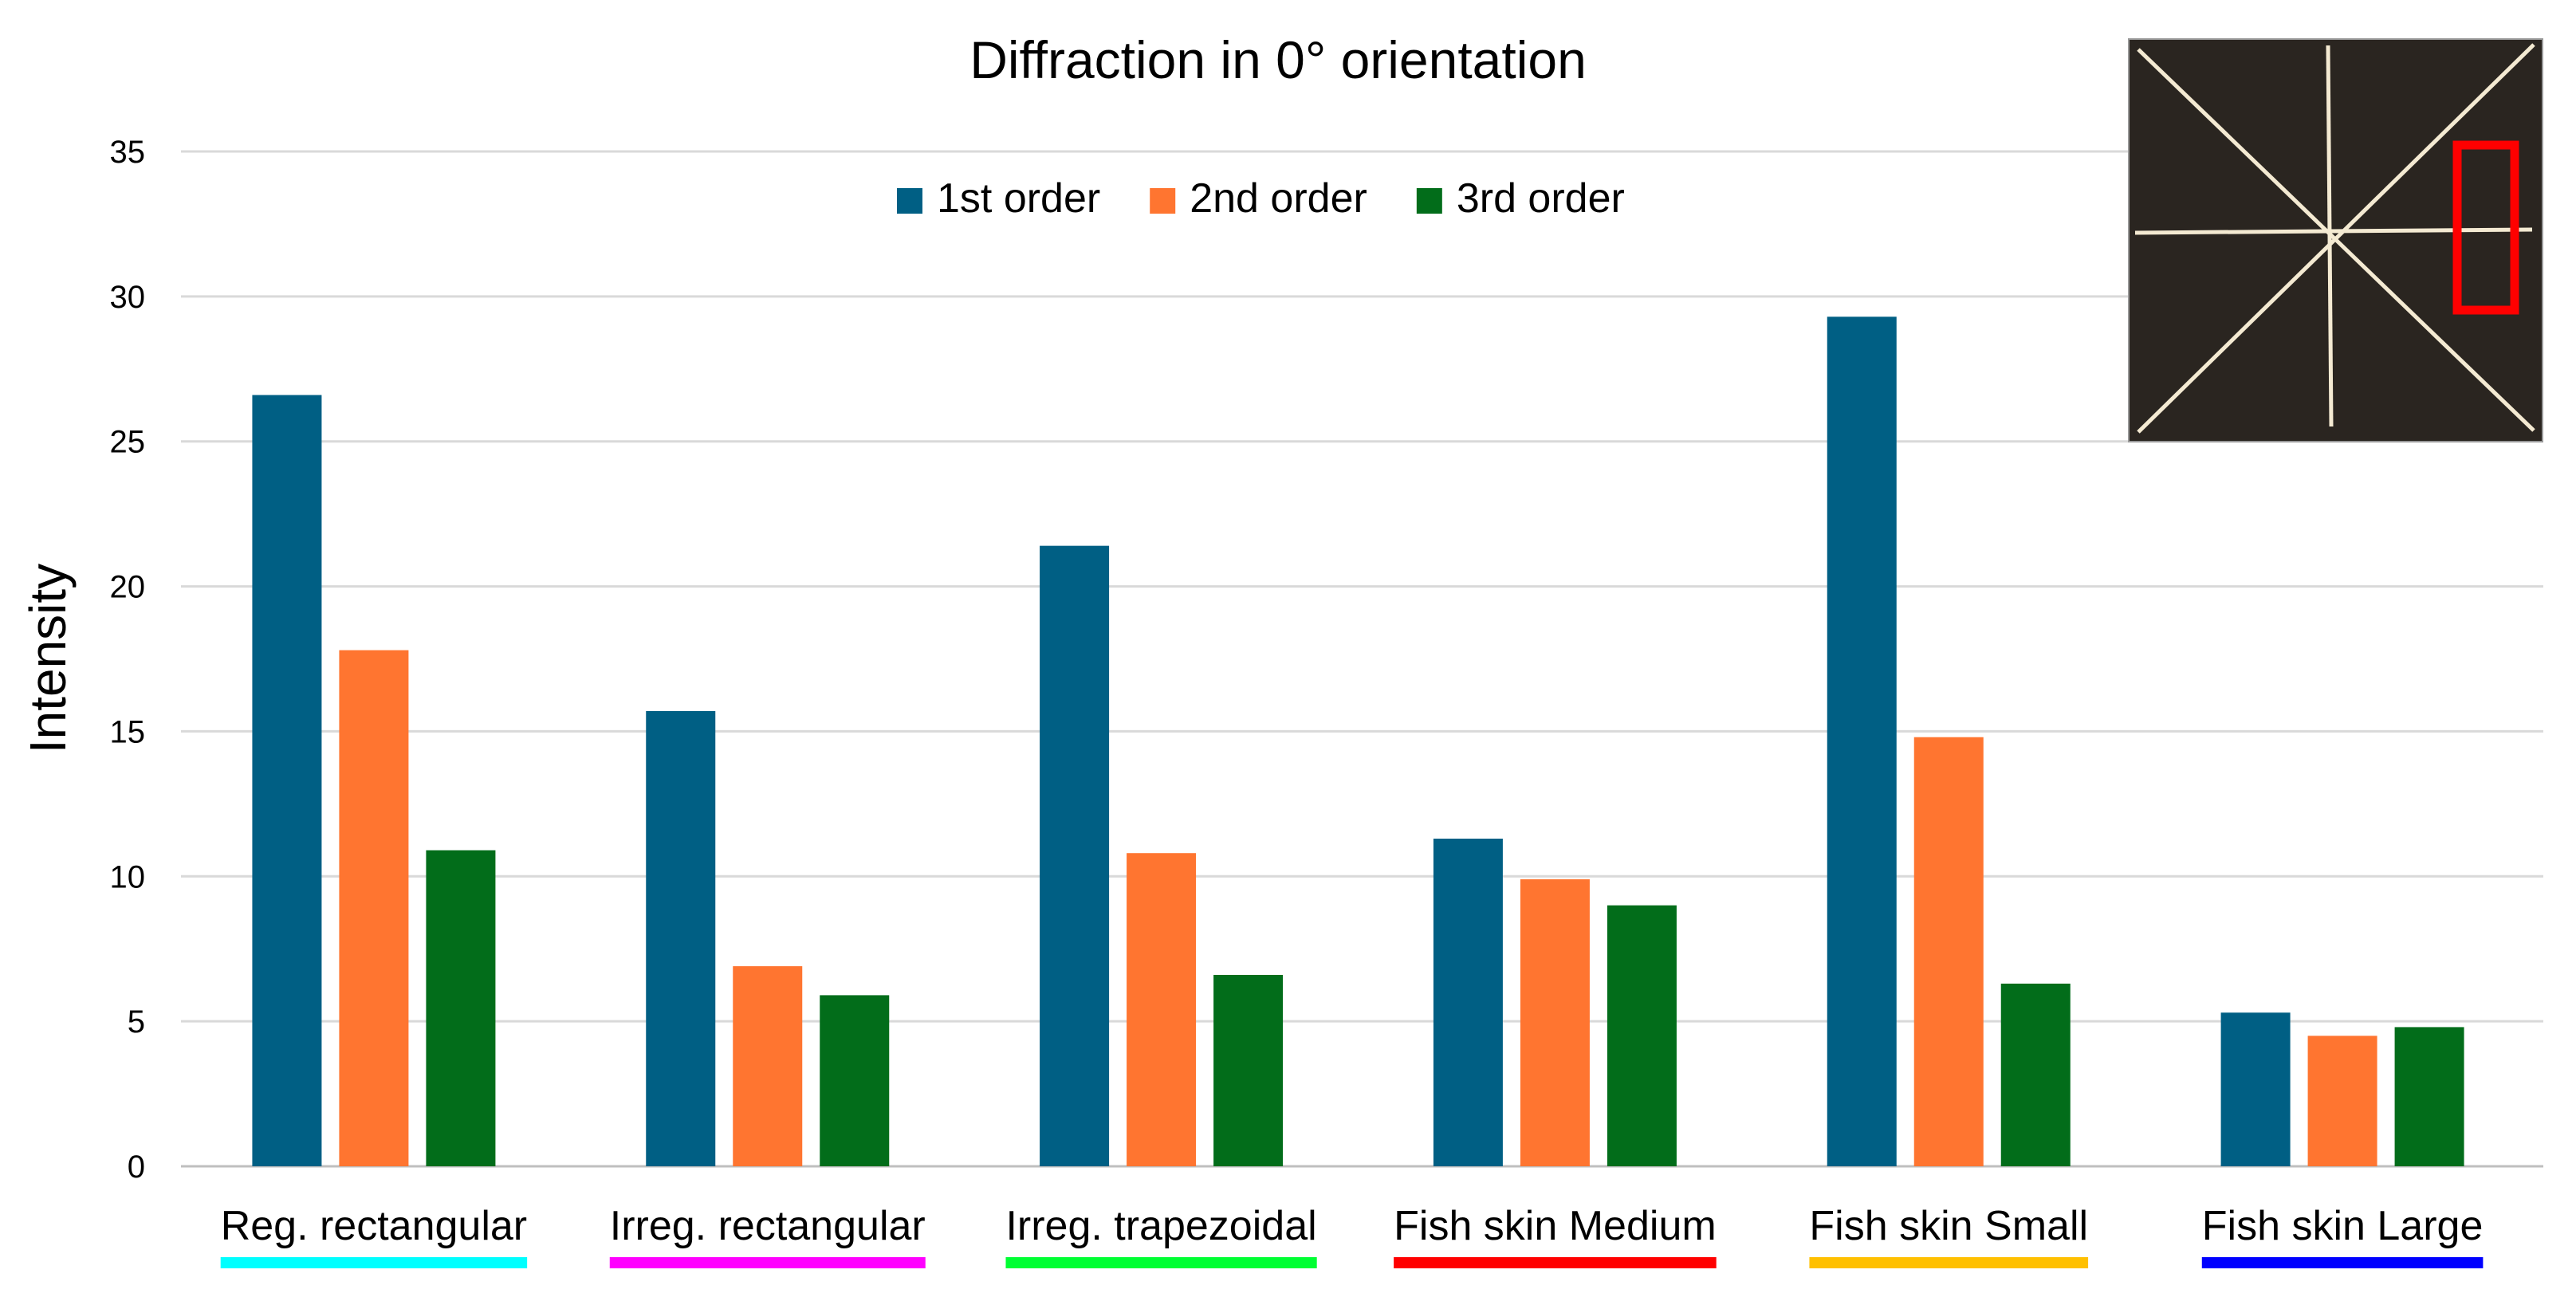  I want to click on y-axis-label: Intensity, so click(48, 658).